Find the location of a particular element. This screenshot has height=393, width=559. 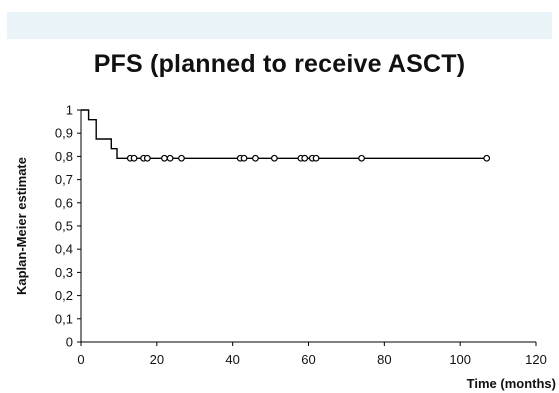

chart-title: PFS (planned to receive ASCT) is located at coordinates (279, 64).